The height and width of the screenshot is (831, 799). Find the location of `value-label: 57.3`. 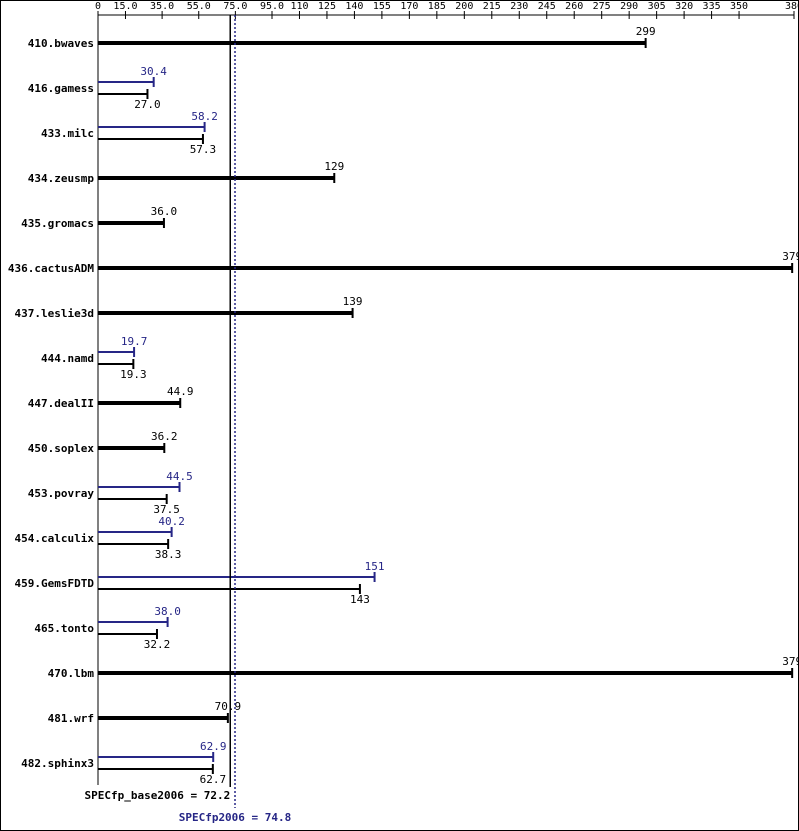

value-label: 57.3 is located at coordinates (203, 149).